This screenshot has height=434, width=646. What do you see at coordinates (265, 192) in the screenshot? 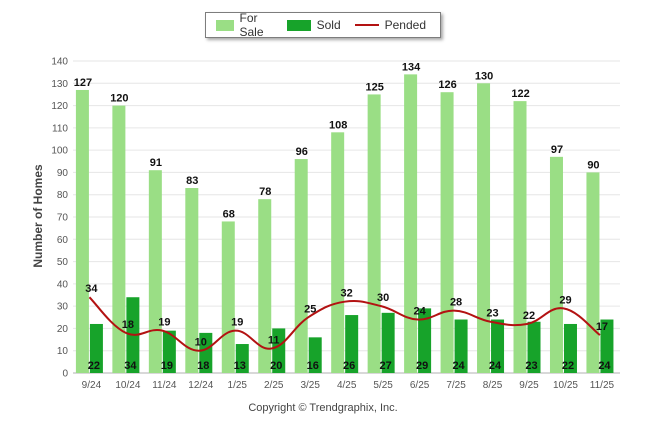
I see `data-label-for-sale: 78` at bounding box center [265, 192].